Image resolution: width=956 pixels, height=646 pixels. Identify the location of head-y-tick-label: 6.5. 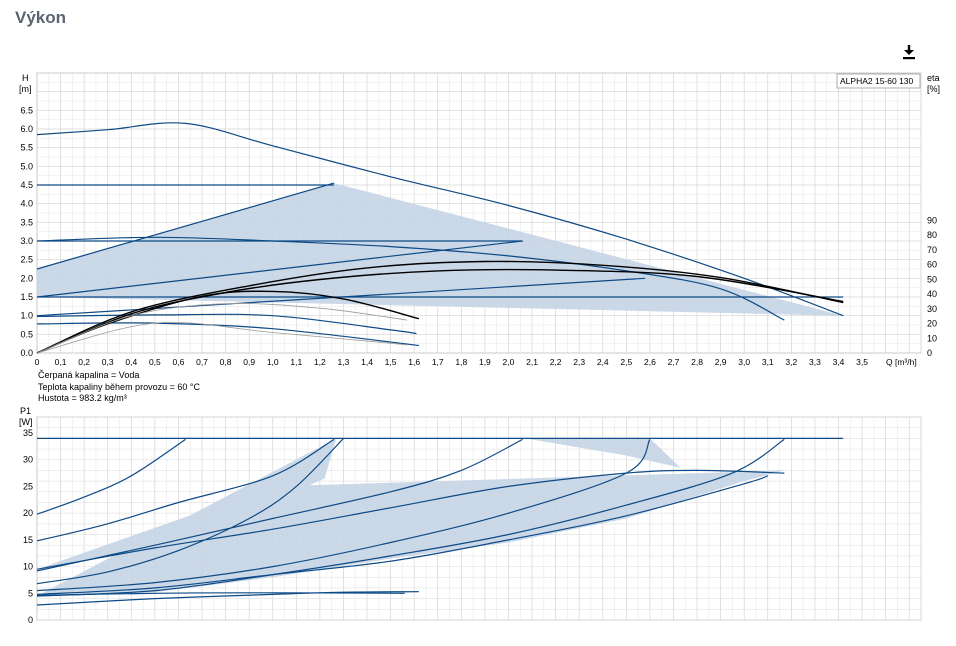
(26, 110).